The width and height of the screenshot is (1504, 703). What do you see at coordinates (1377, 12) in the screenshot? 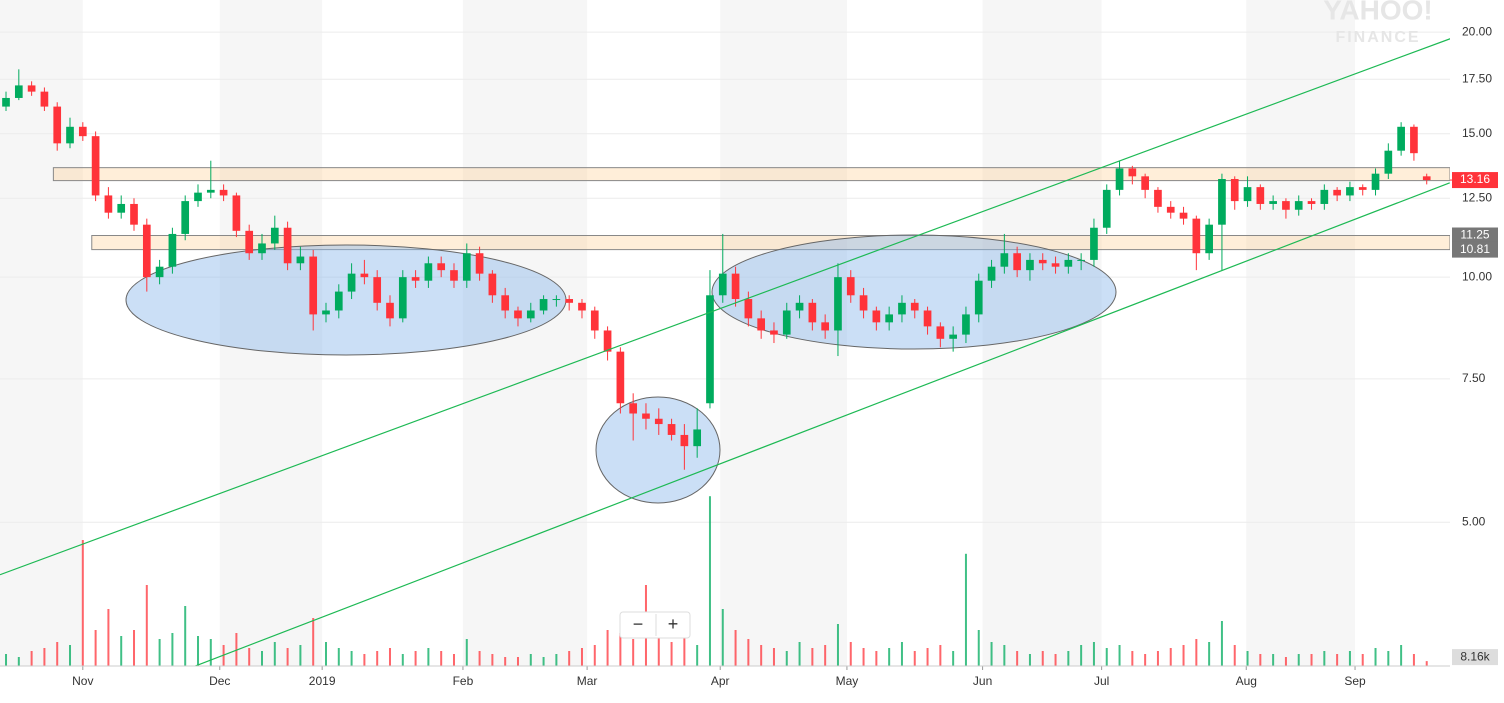
I see `watermark: YAHOO!` at bounding box center [1377, 12].